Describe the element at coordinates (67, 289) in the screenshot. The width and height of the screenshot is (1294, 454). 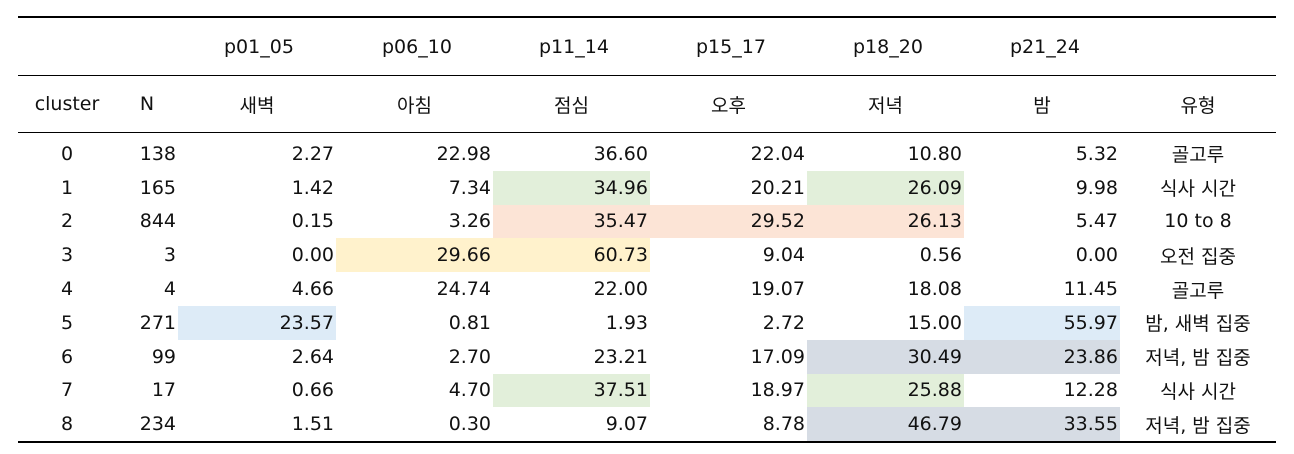
I see `cluster-cell: 4` at that location.